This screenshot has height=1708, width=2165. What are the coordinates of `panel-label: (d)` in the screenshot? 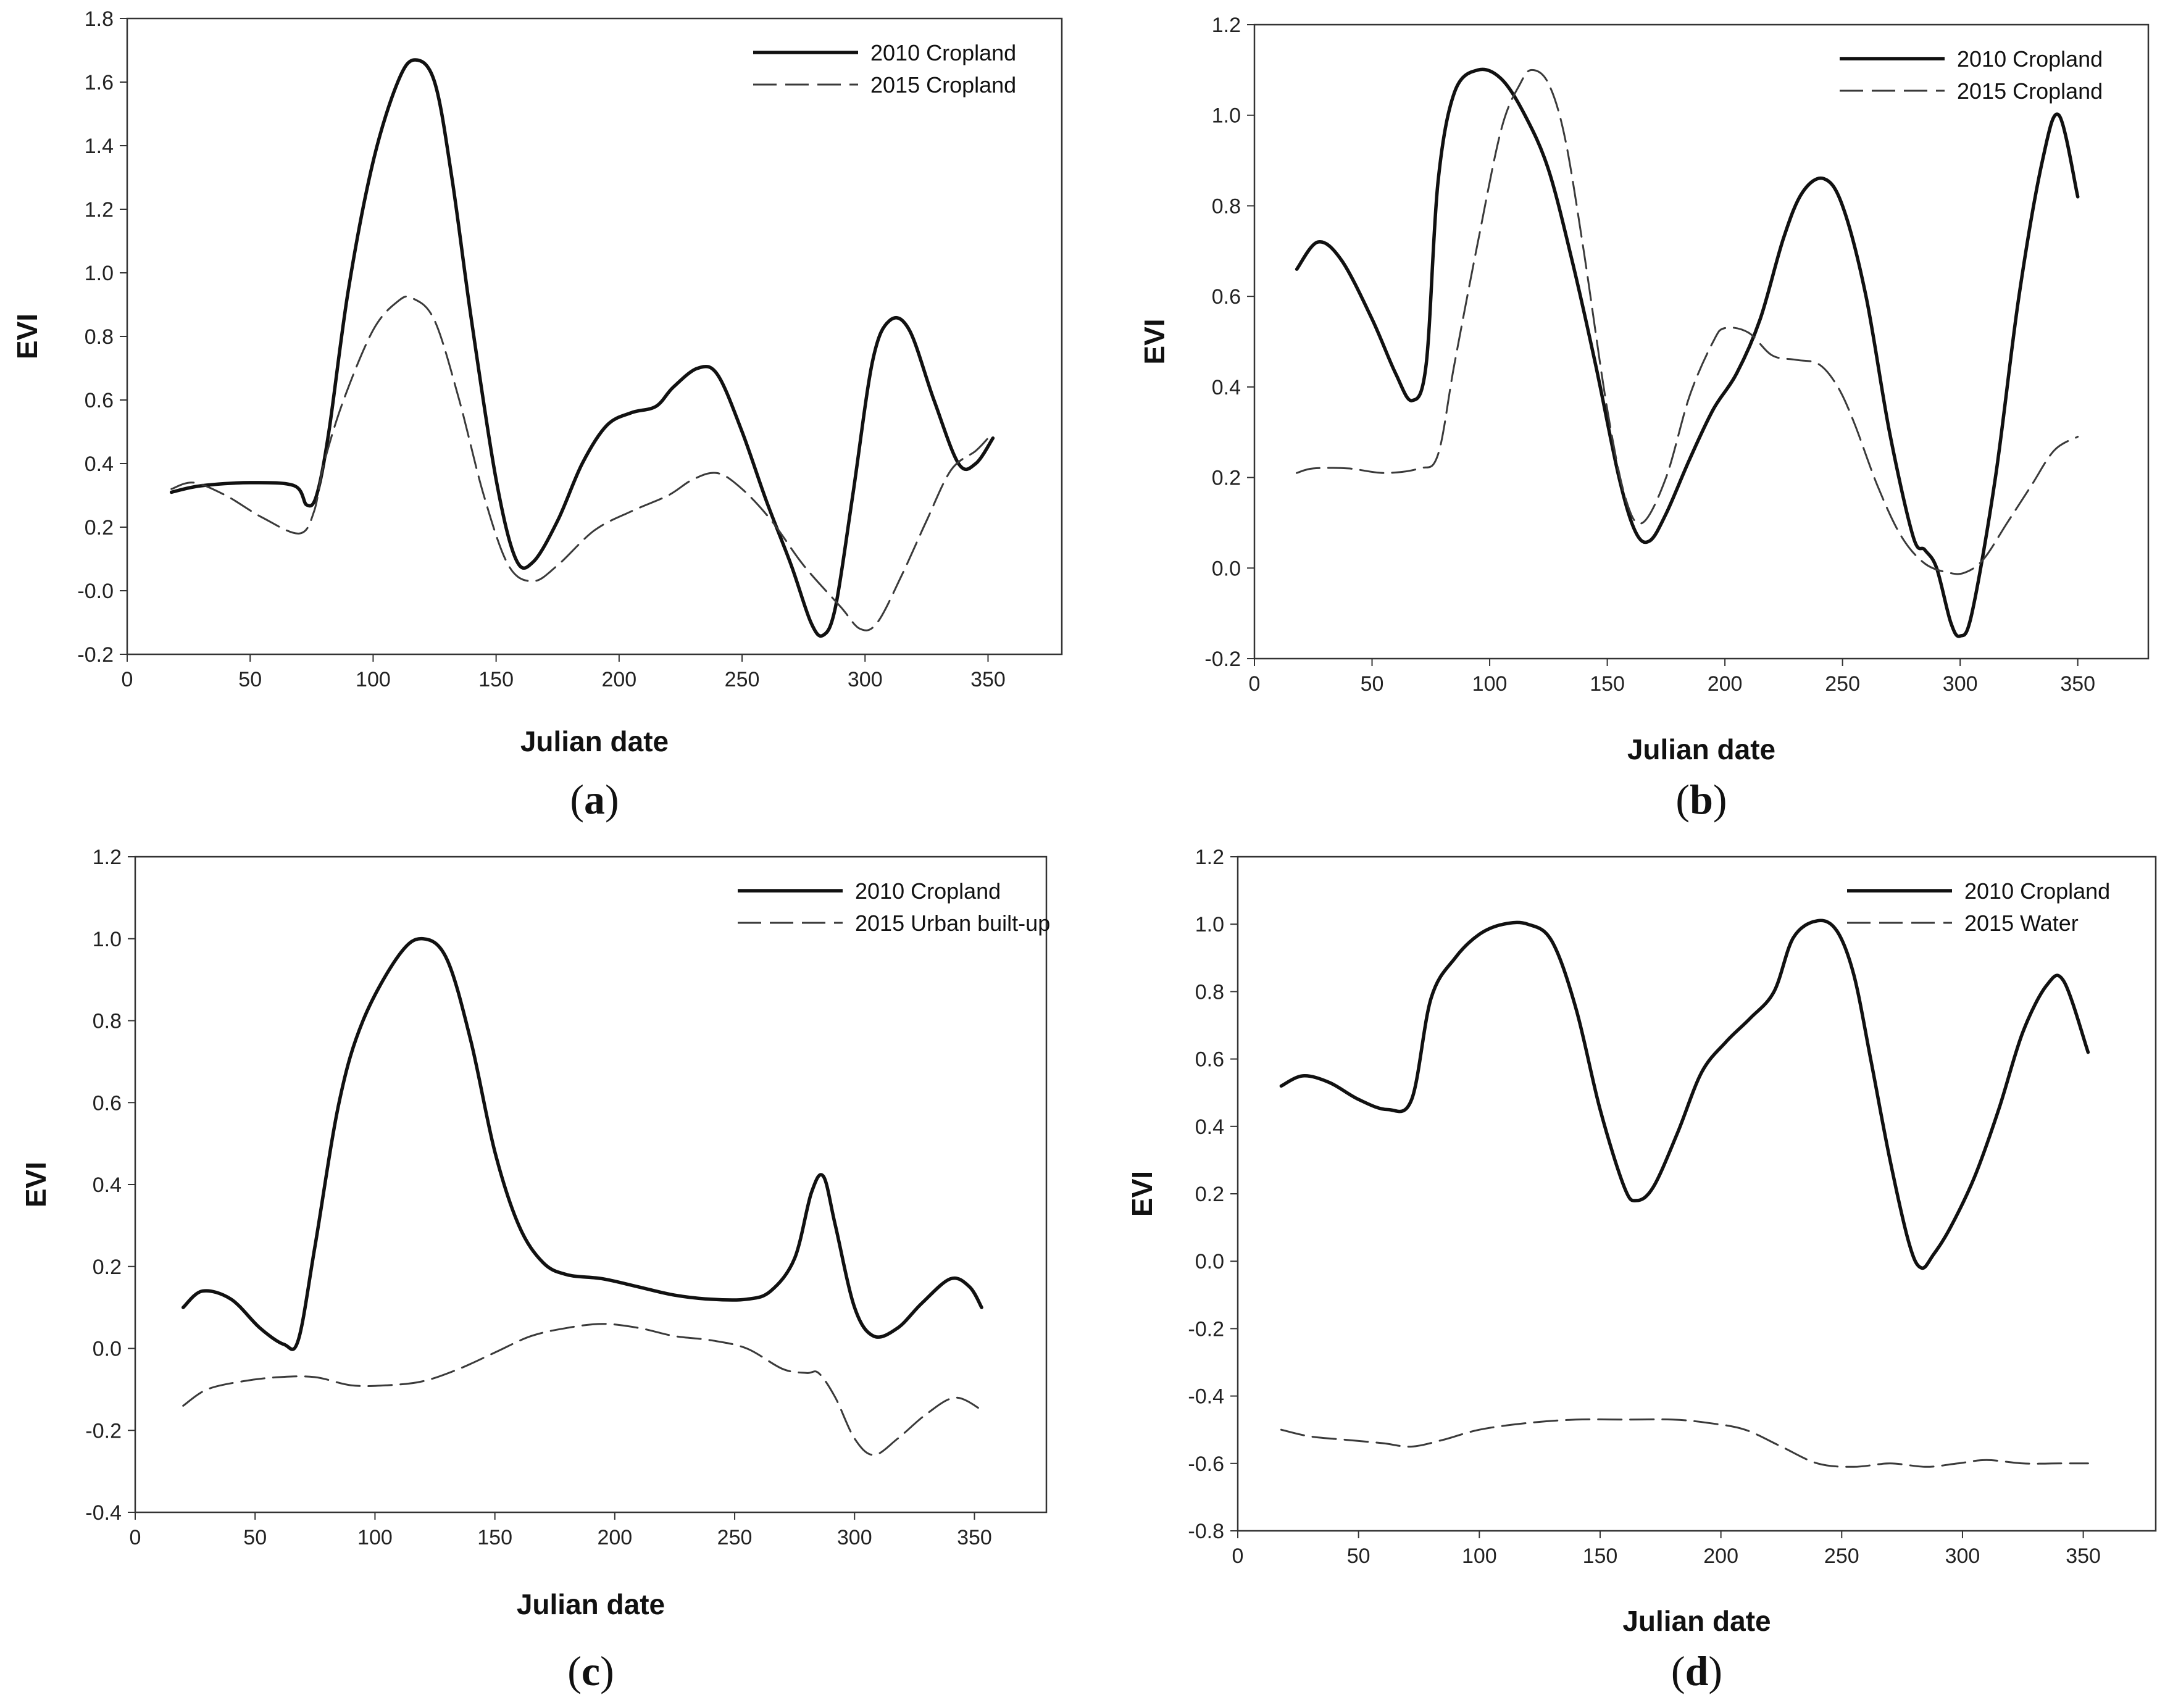 It's located at (1696, 1671).